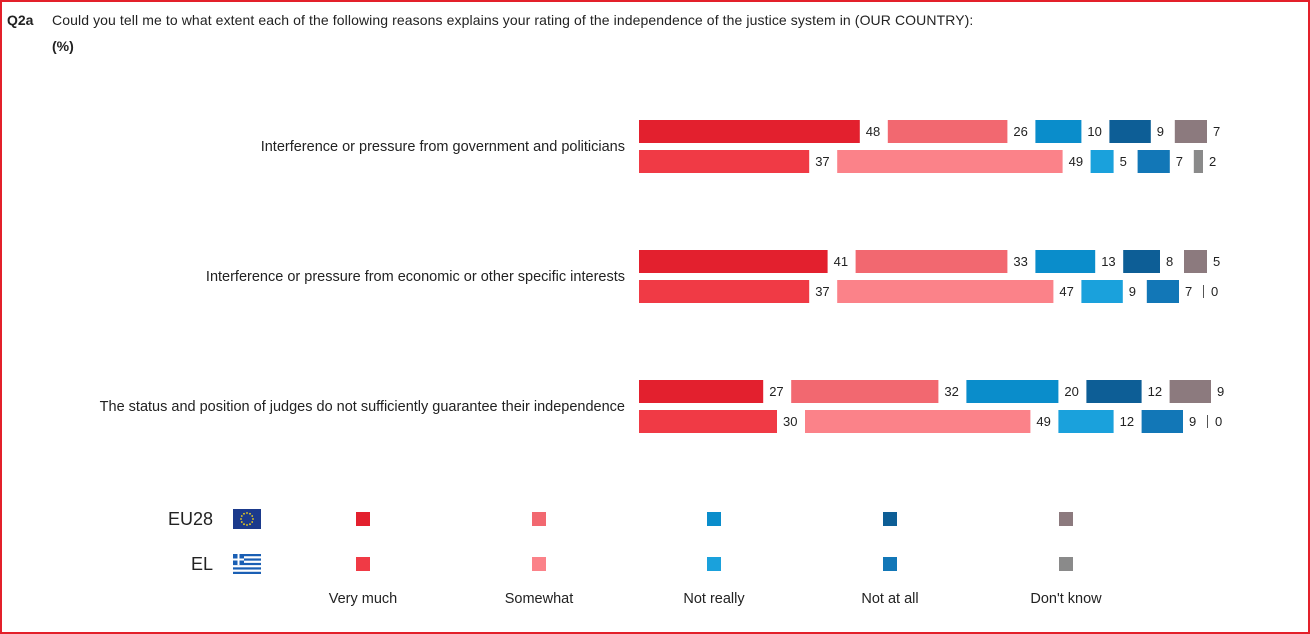 The image size is (1310, 634). Describe the element at coordinates (1066, 291) in the screenshot. I see `value-label: 47` at that location.